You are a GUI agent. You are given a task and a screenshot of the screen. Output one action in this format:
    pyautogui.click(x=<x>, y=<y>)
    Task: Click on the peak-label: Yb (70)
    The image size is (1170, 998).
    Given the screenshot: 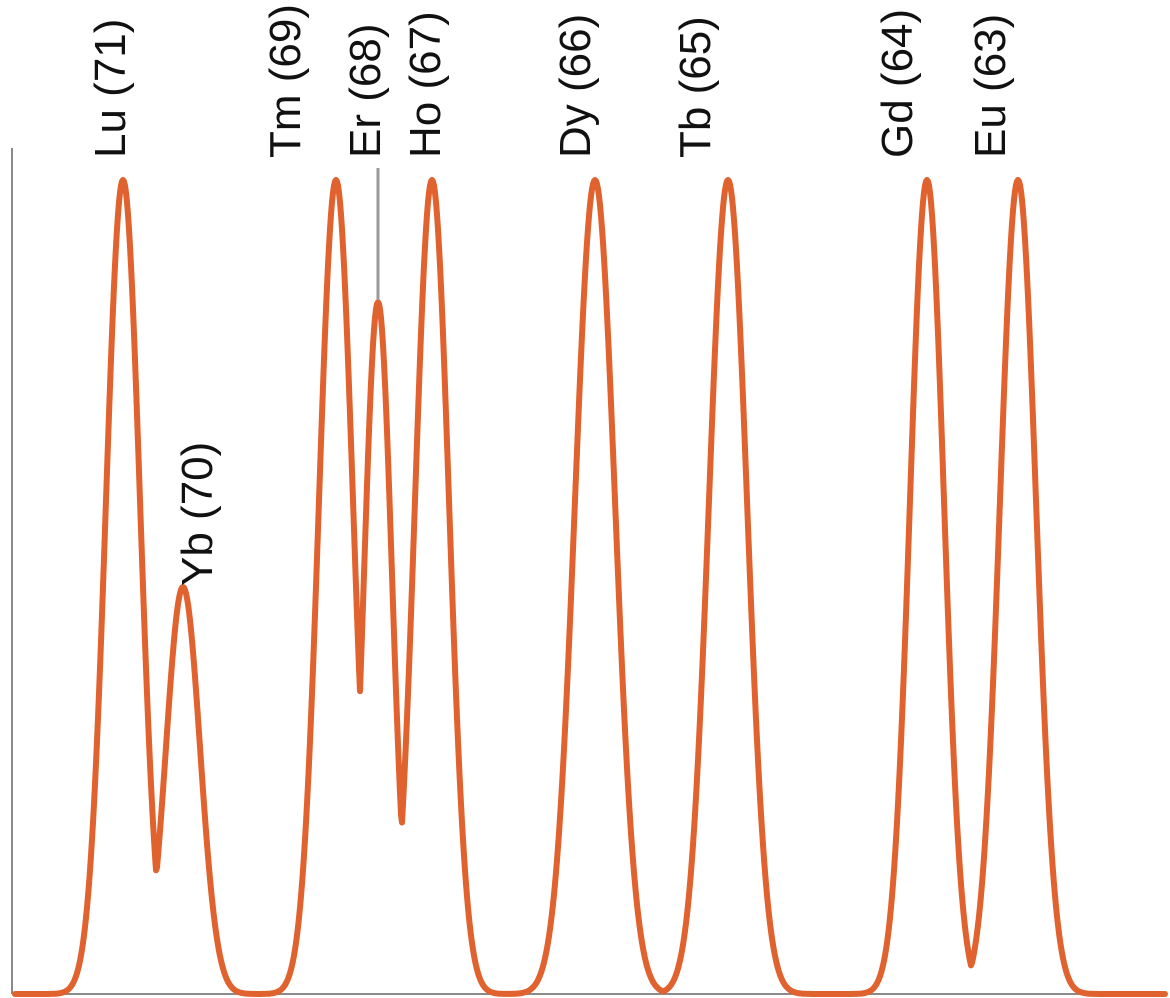 What is the action you would take?
    pyautogui.click(x=197, y=514)
    